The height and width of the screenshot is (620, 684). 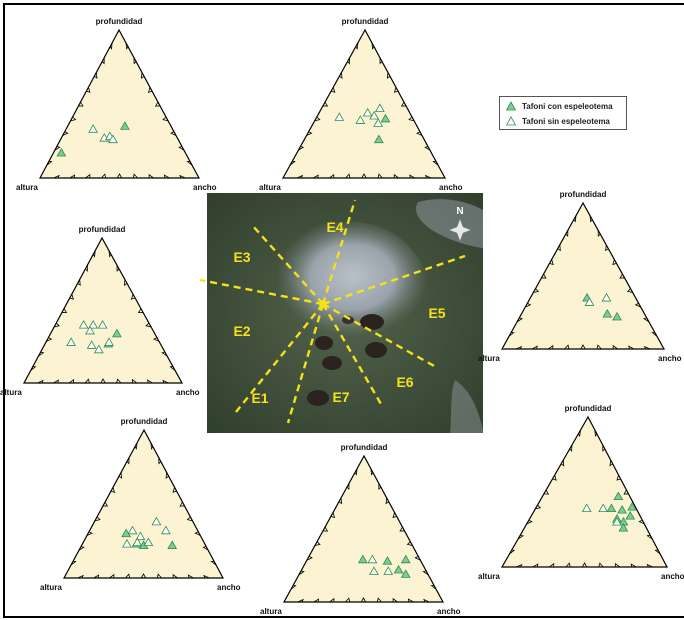 What do you see at coordinates (360, 529) in the screenshot?
I see `ternary-diagram-e7: profundidad altura ancho` at bounding box center [360, 529].